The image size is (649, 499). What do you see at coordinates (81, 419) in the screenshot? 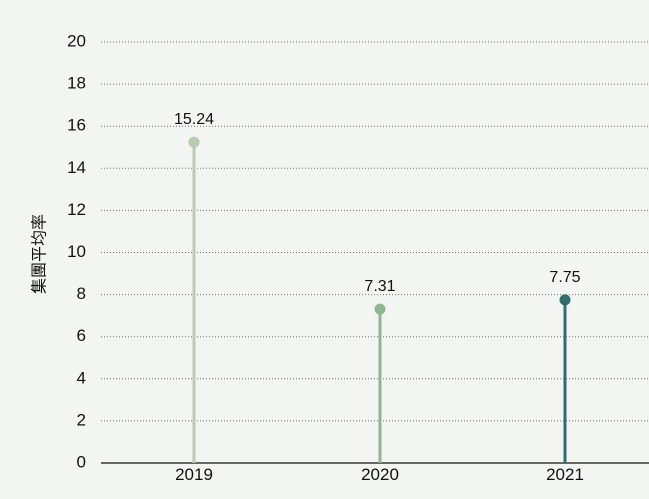
I see `y-tick-label: 2` at bounding box center [81, 419].